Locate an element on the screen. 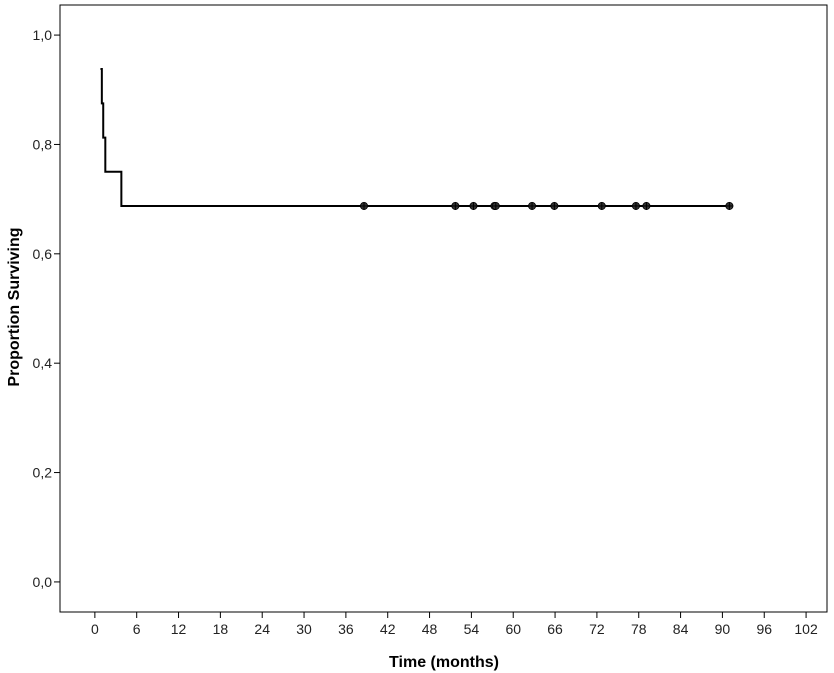 Image resolution: width=834 pixels, height=673 pixels. y-tick-label: 1,0 is located at coordinates (43, 35).